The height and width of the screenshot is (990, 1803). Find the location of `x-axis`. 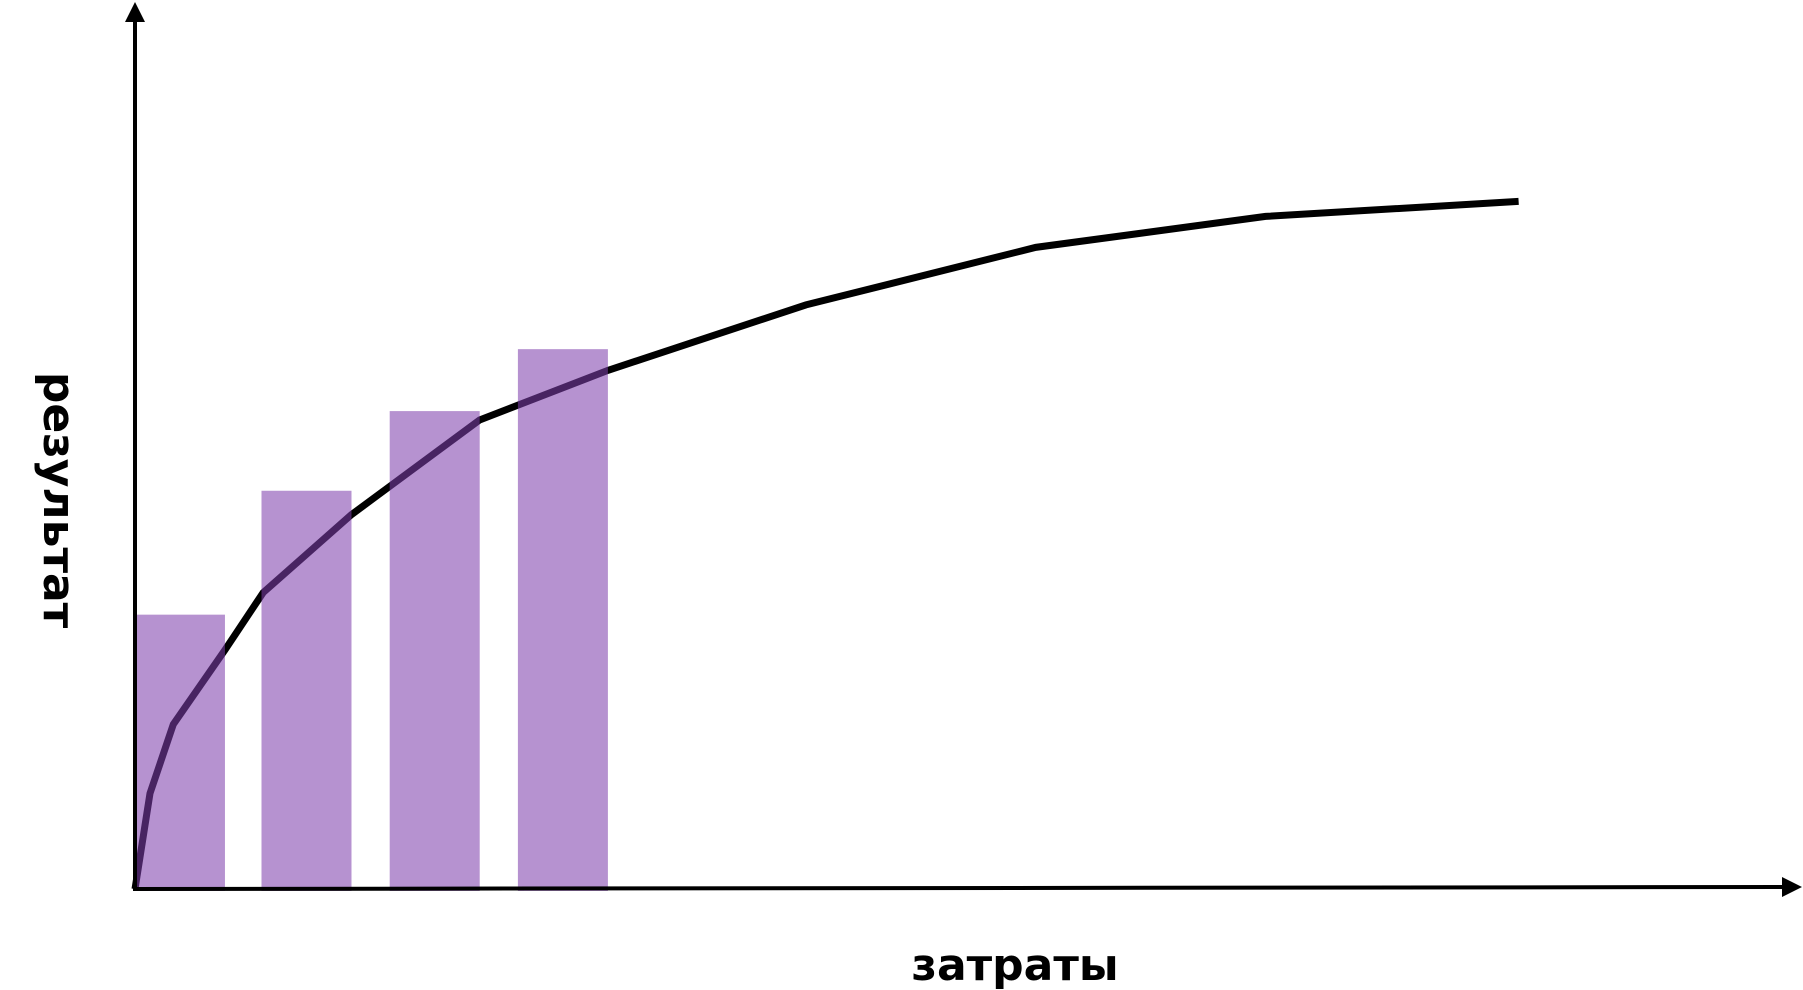

x-axis is located at coordinates (967, 887).